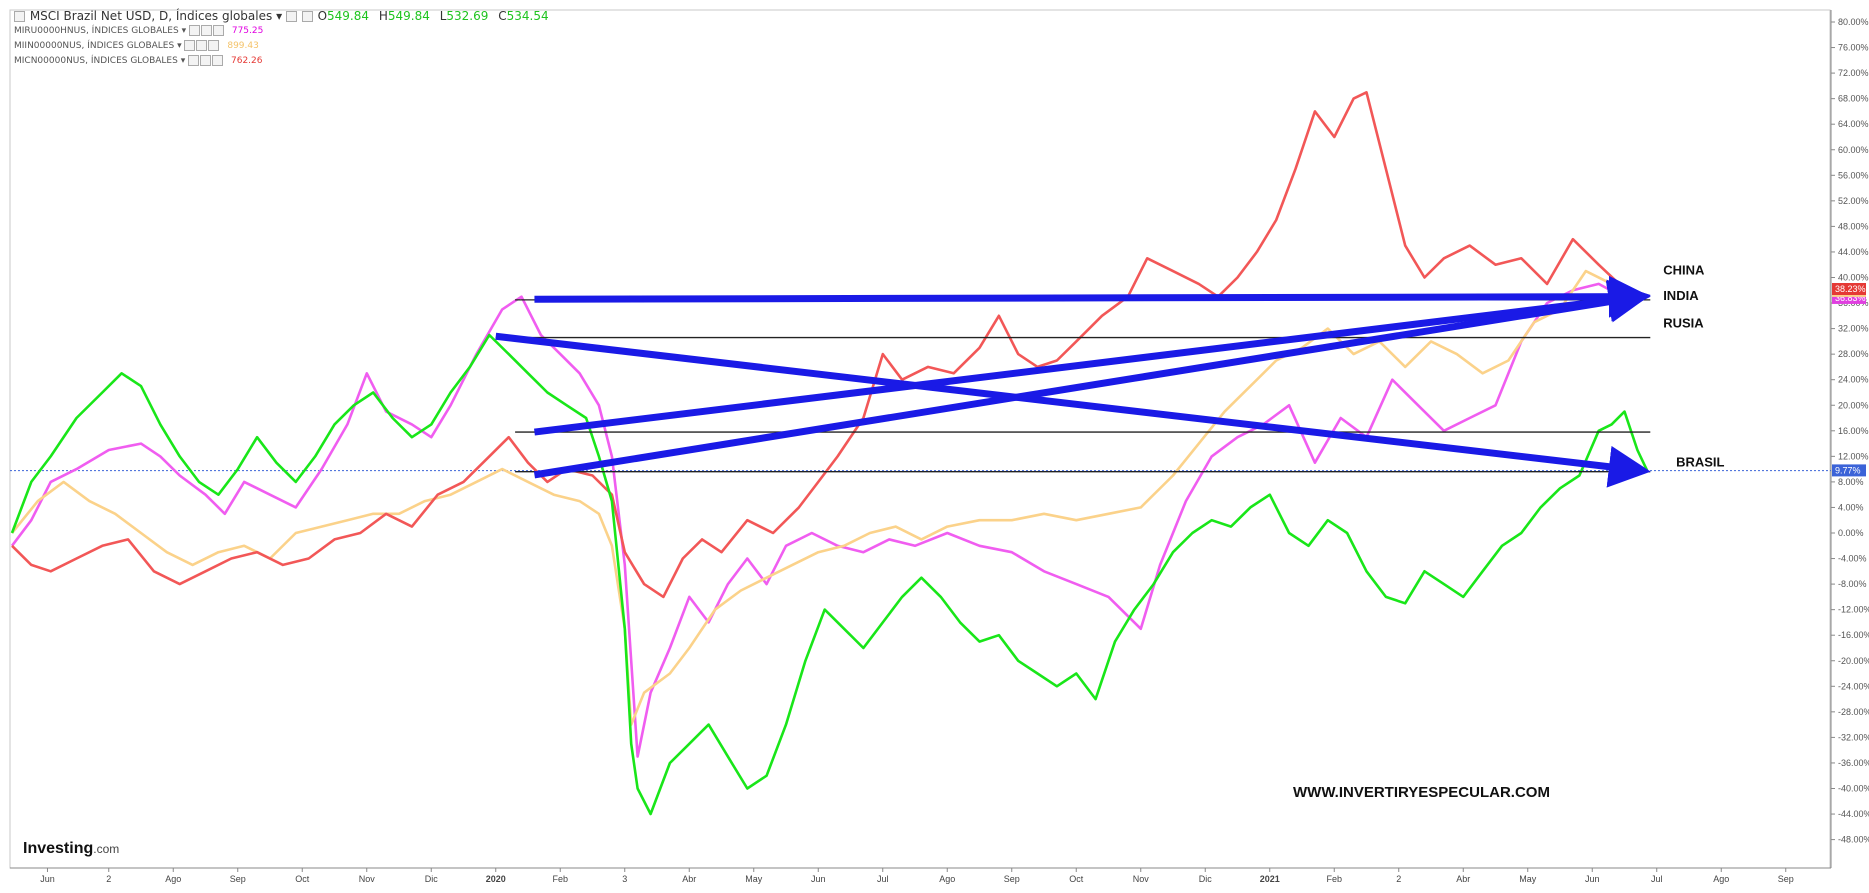  What do you see at coordinates (1421, 792) in the screenshot?
I see `website-watermark: WWW.INVERTIRYESPECULAR.COM` at bounding box center [1421, 792].